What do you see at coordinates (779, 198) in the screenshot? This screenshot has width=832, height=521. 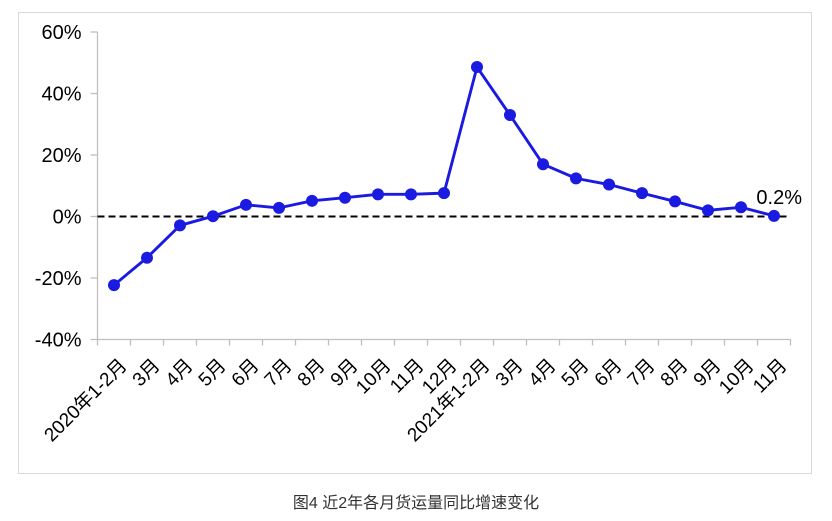 I see `data-point-label: 0.2%` at bounding box center [779, 198].